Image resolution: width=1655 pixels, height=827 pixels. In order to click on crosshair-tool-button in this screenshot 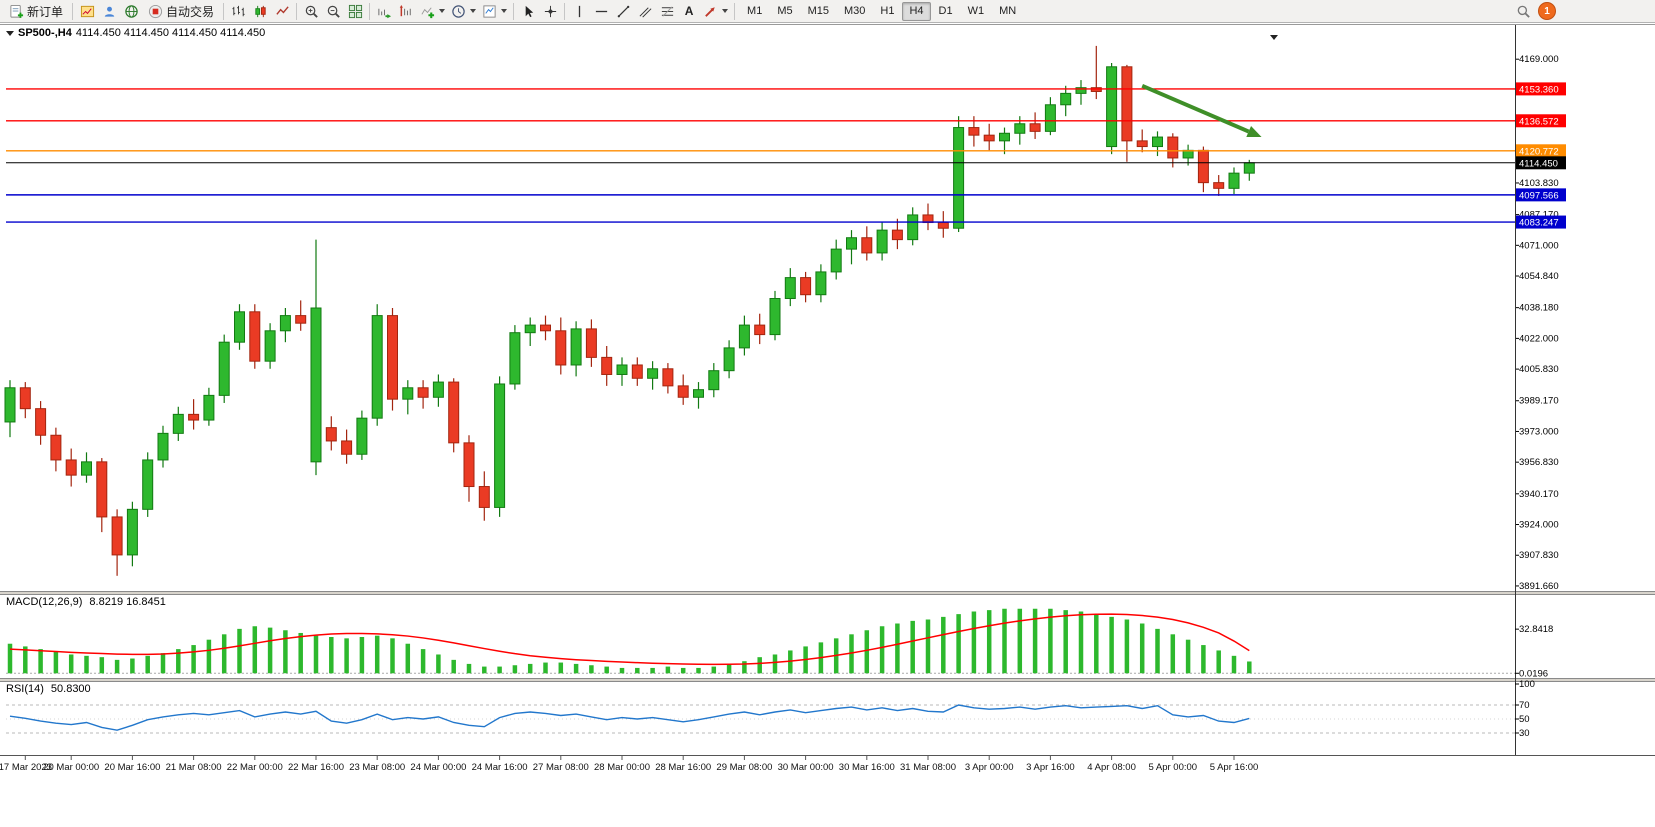, I will do `click(550, 11)`.